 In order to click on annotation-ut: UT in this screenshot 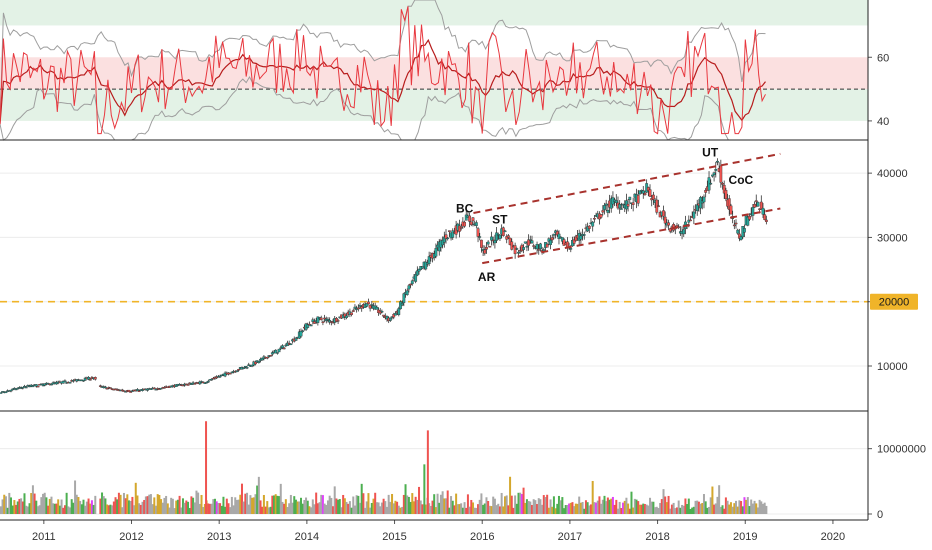, I will do `click(710, 152)`.